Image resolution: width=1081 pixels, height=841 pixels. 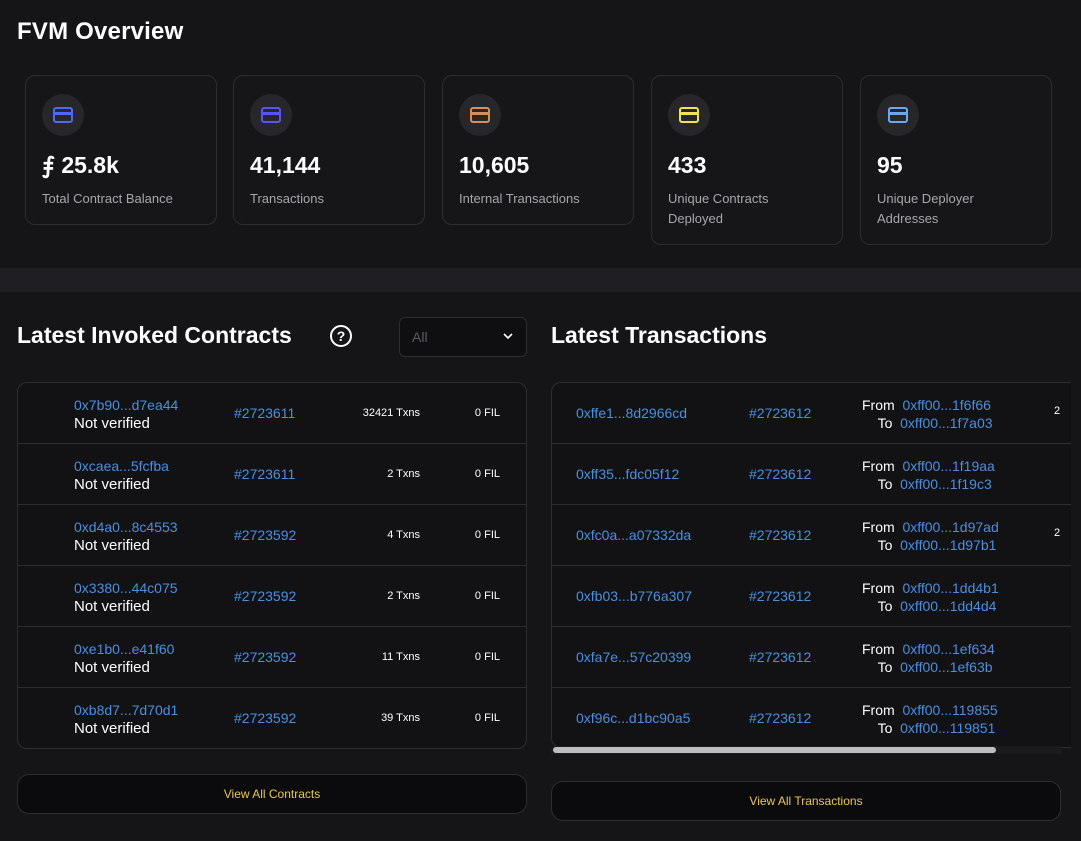 I want to click on stat-value: 95, so click(x=890, y=165).